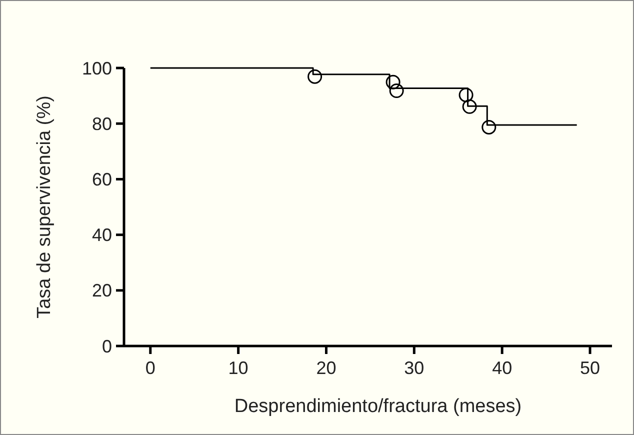  I want to click on y-axis-title: Tasa de supervivencia (%), so click(44, 207).